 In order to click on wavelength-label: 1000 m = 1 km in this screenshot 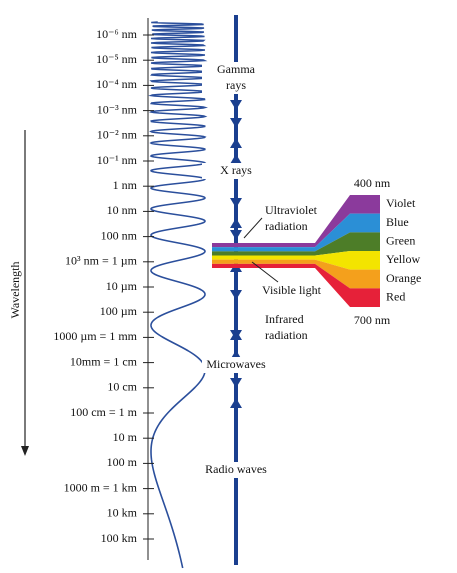, I will do `click(101, 487)`.